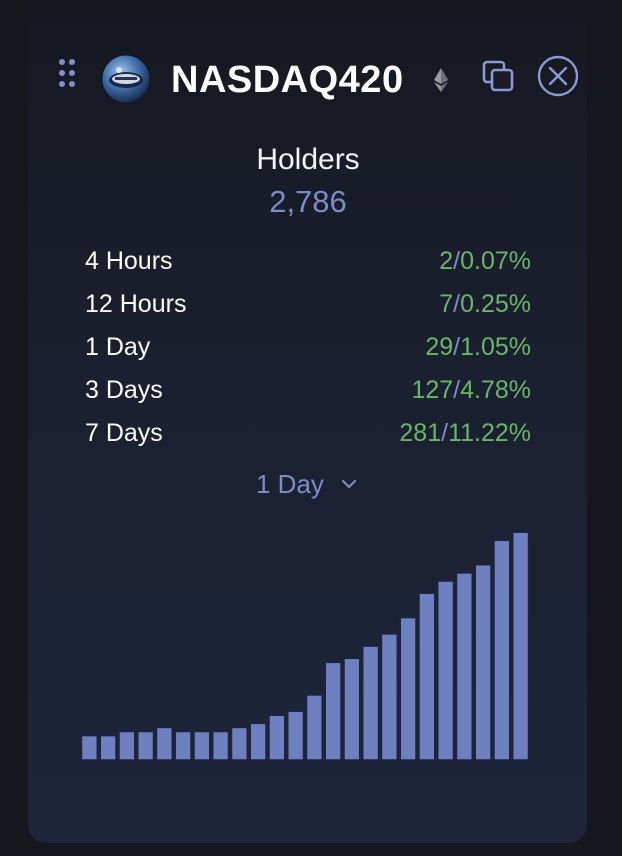  I want to click on copy-icon, so click(499, 77).